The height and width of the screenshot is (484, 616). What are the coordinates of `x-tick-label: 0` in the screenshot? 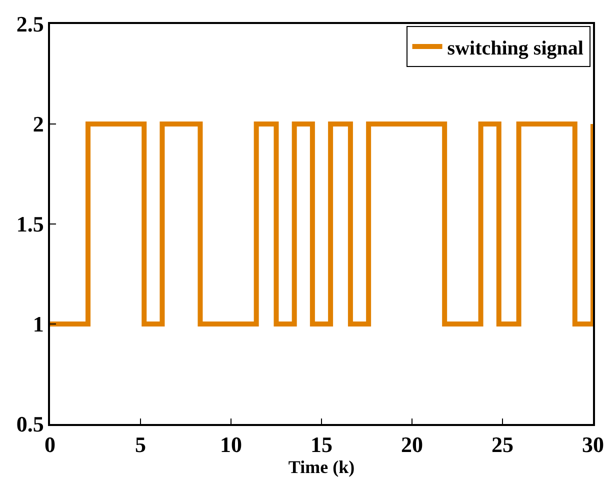 It's located at (50, 445).